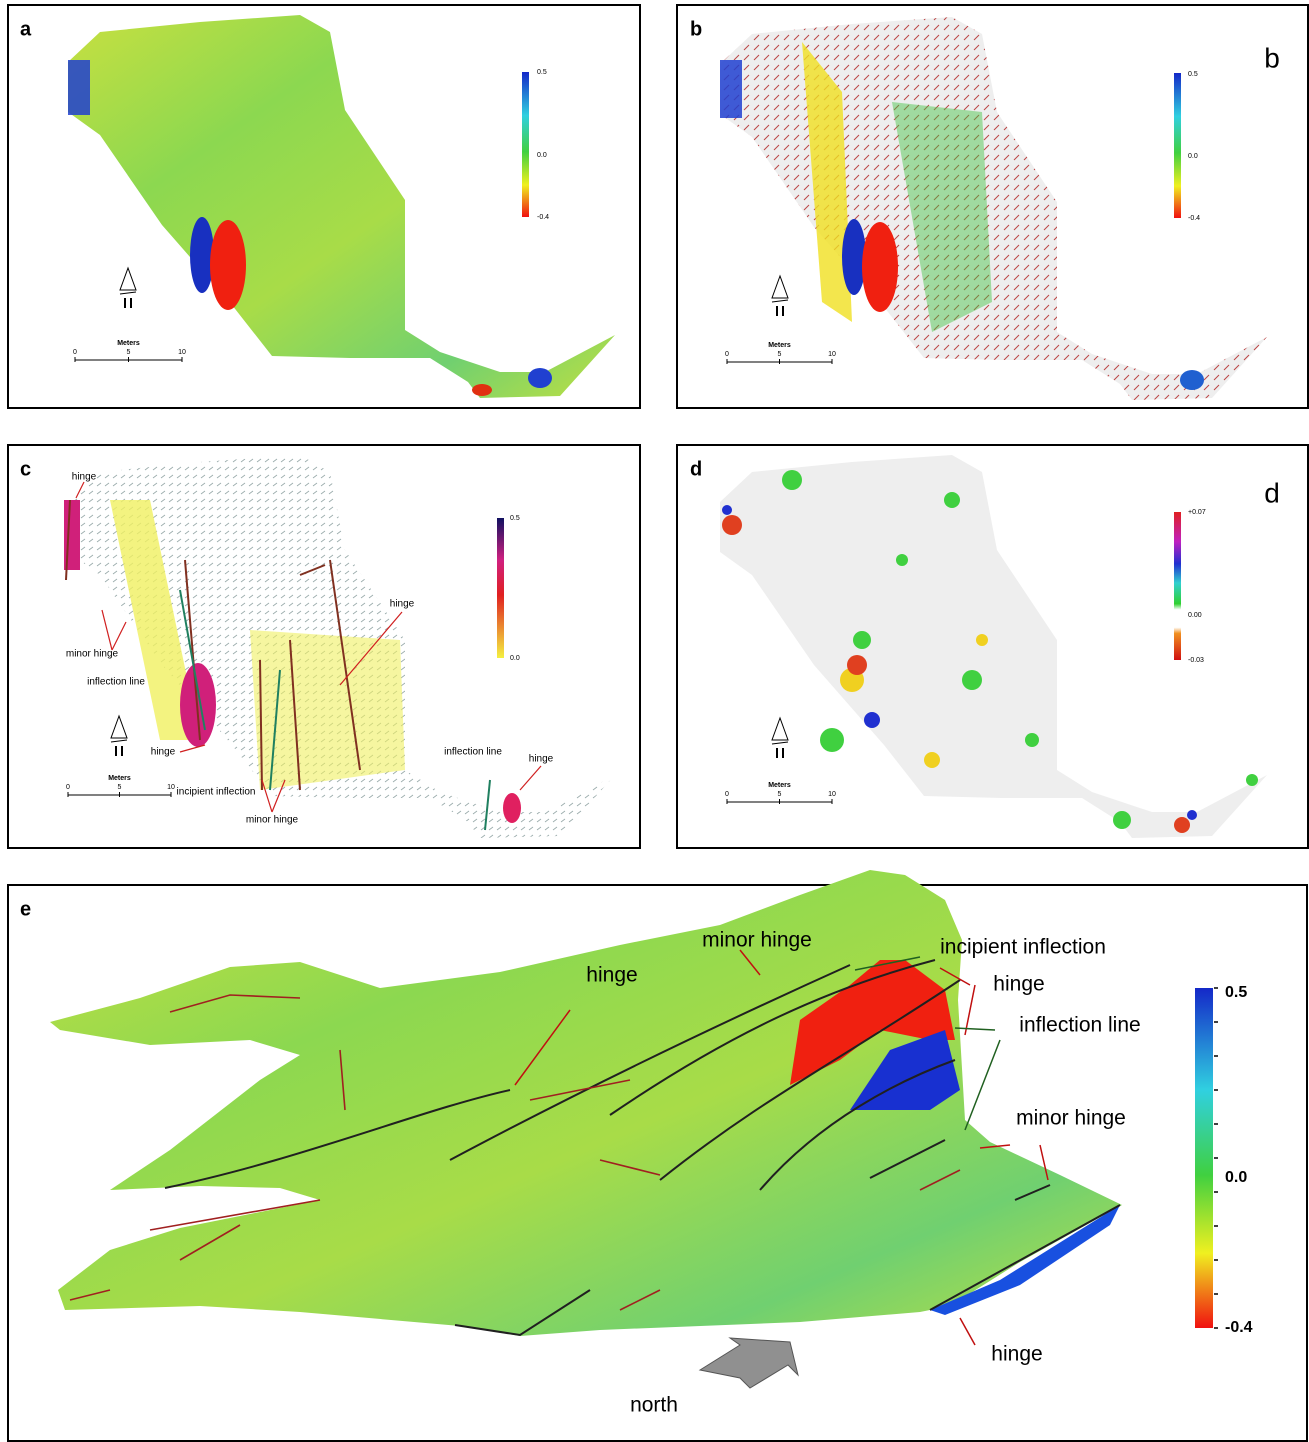  What do you see at coordinates (654, 1405) in the screenshot?
I see `arrow-label: north` at bounding box center [654, 1405].